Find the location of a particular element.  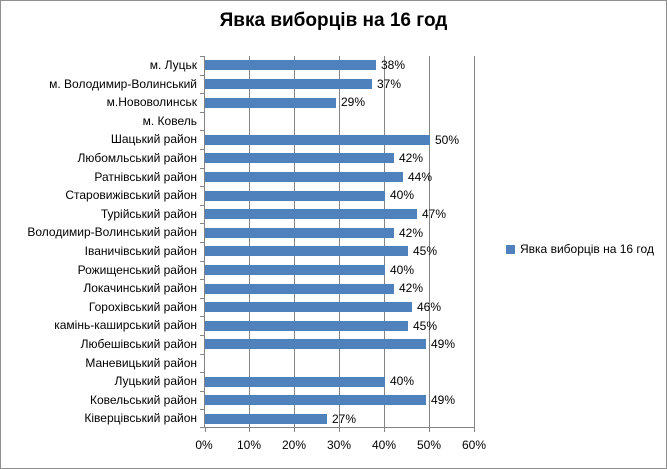

category-label: Ратнівський район is located at coordinates (145, 176).